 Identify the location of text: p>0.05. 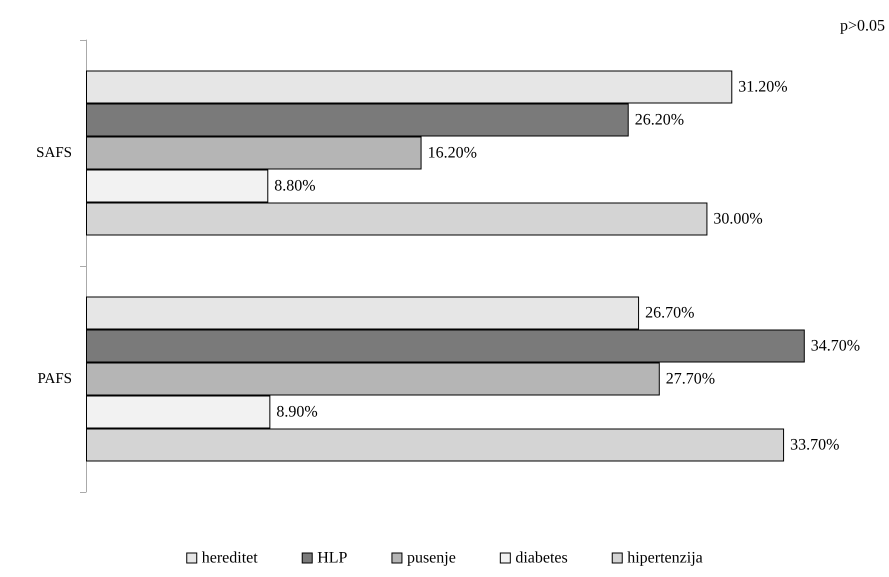
(863, 26).